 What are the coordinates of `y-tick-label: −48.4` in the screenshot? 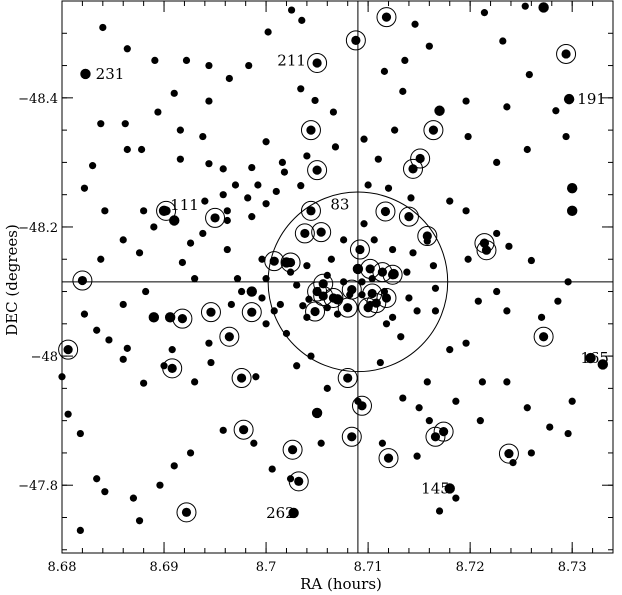 It's located at (38, 99).